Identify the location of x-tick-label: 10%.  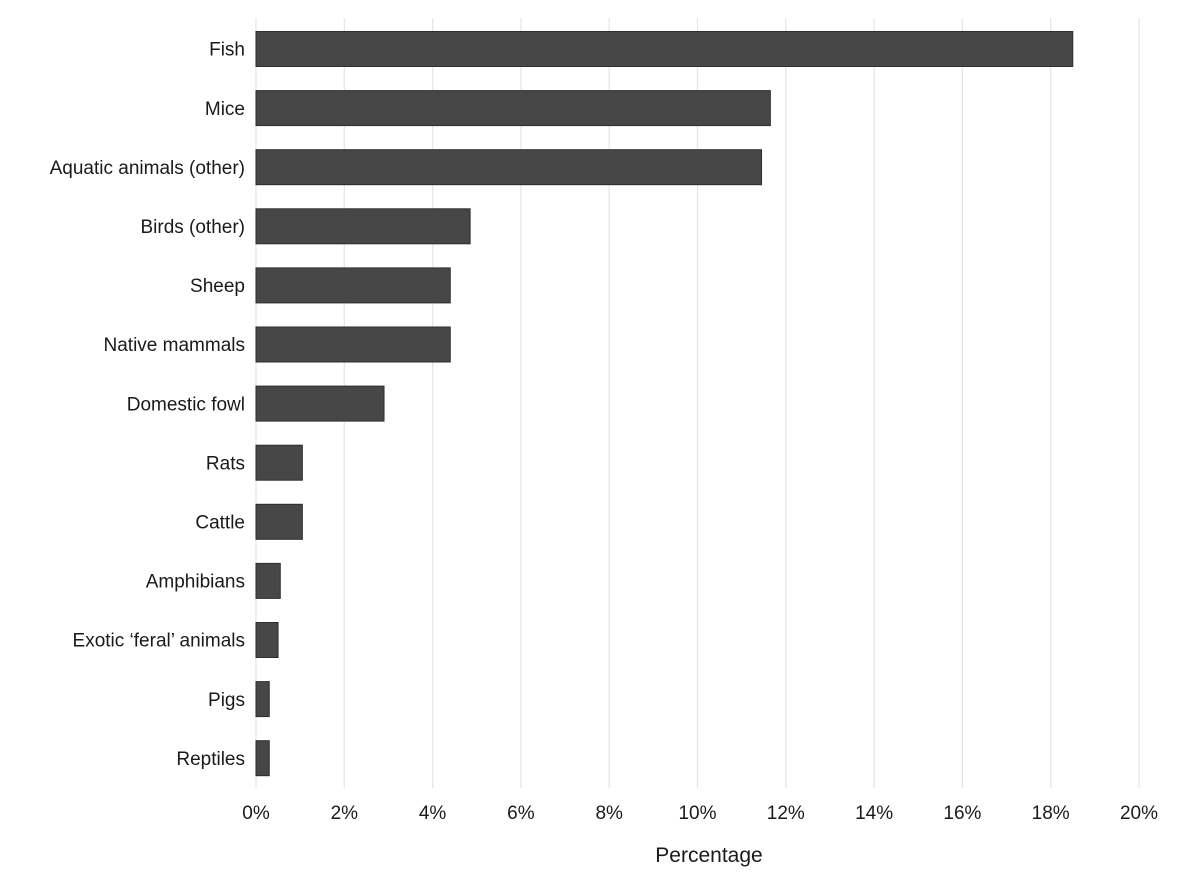
(697, 813).